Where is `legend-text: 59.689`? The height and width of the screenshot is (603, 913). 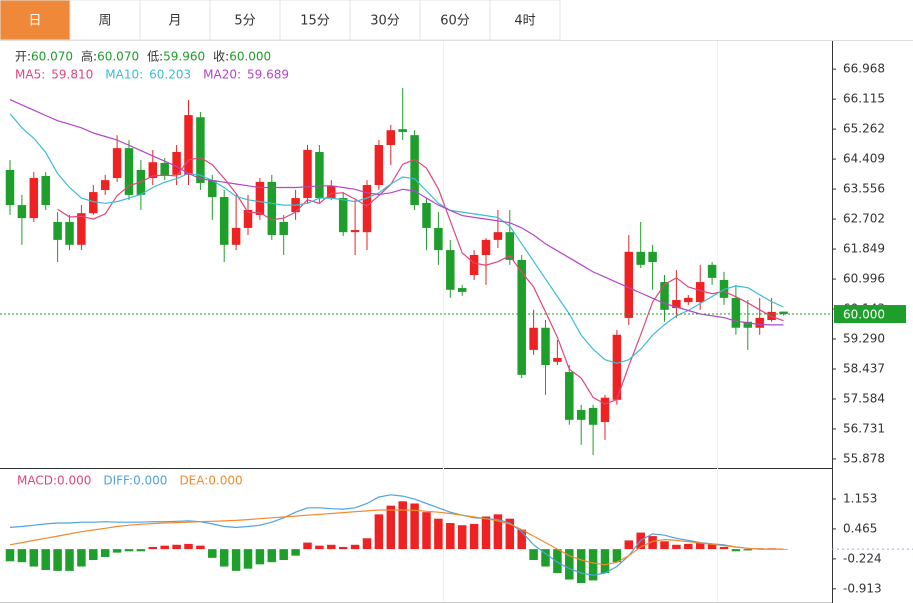 legend-text: 59.689 is located at coordinates (268, 75).